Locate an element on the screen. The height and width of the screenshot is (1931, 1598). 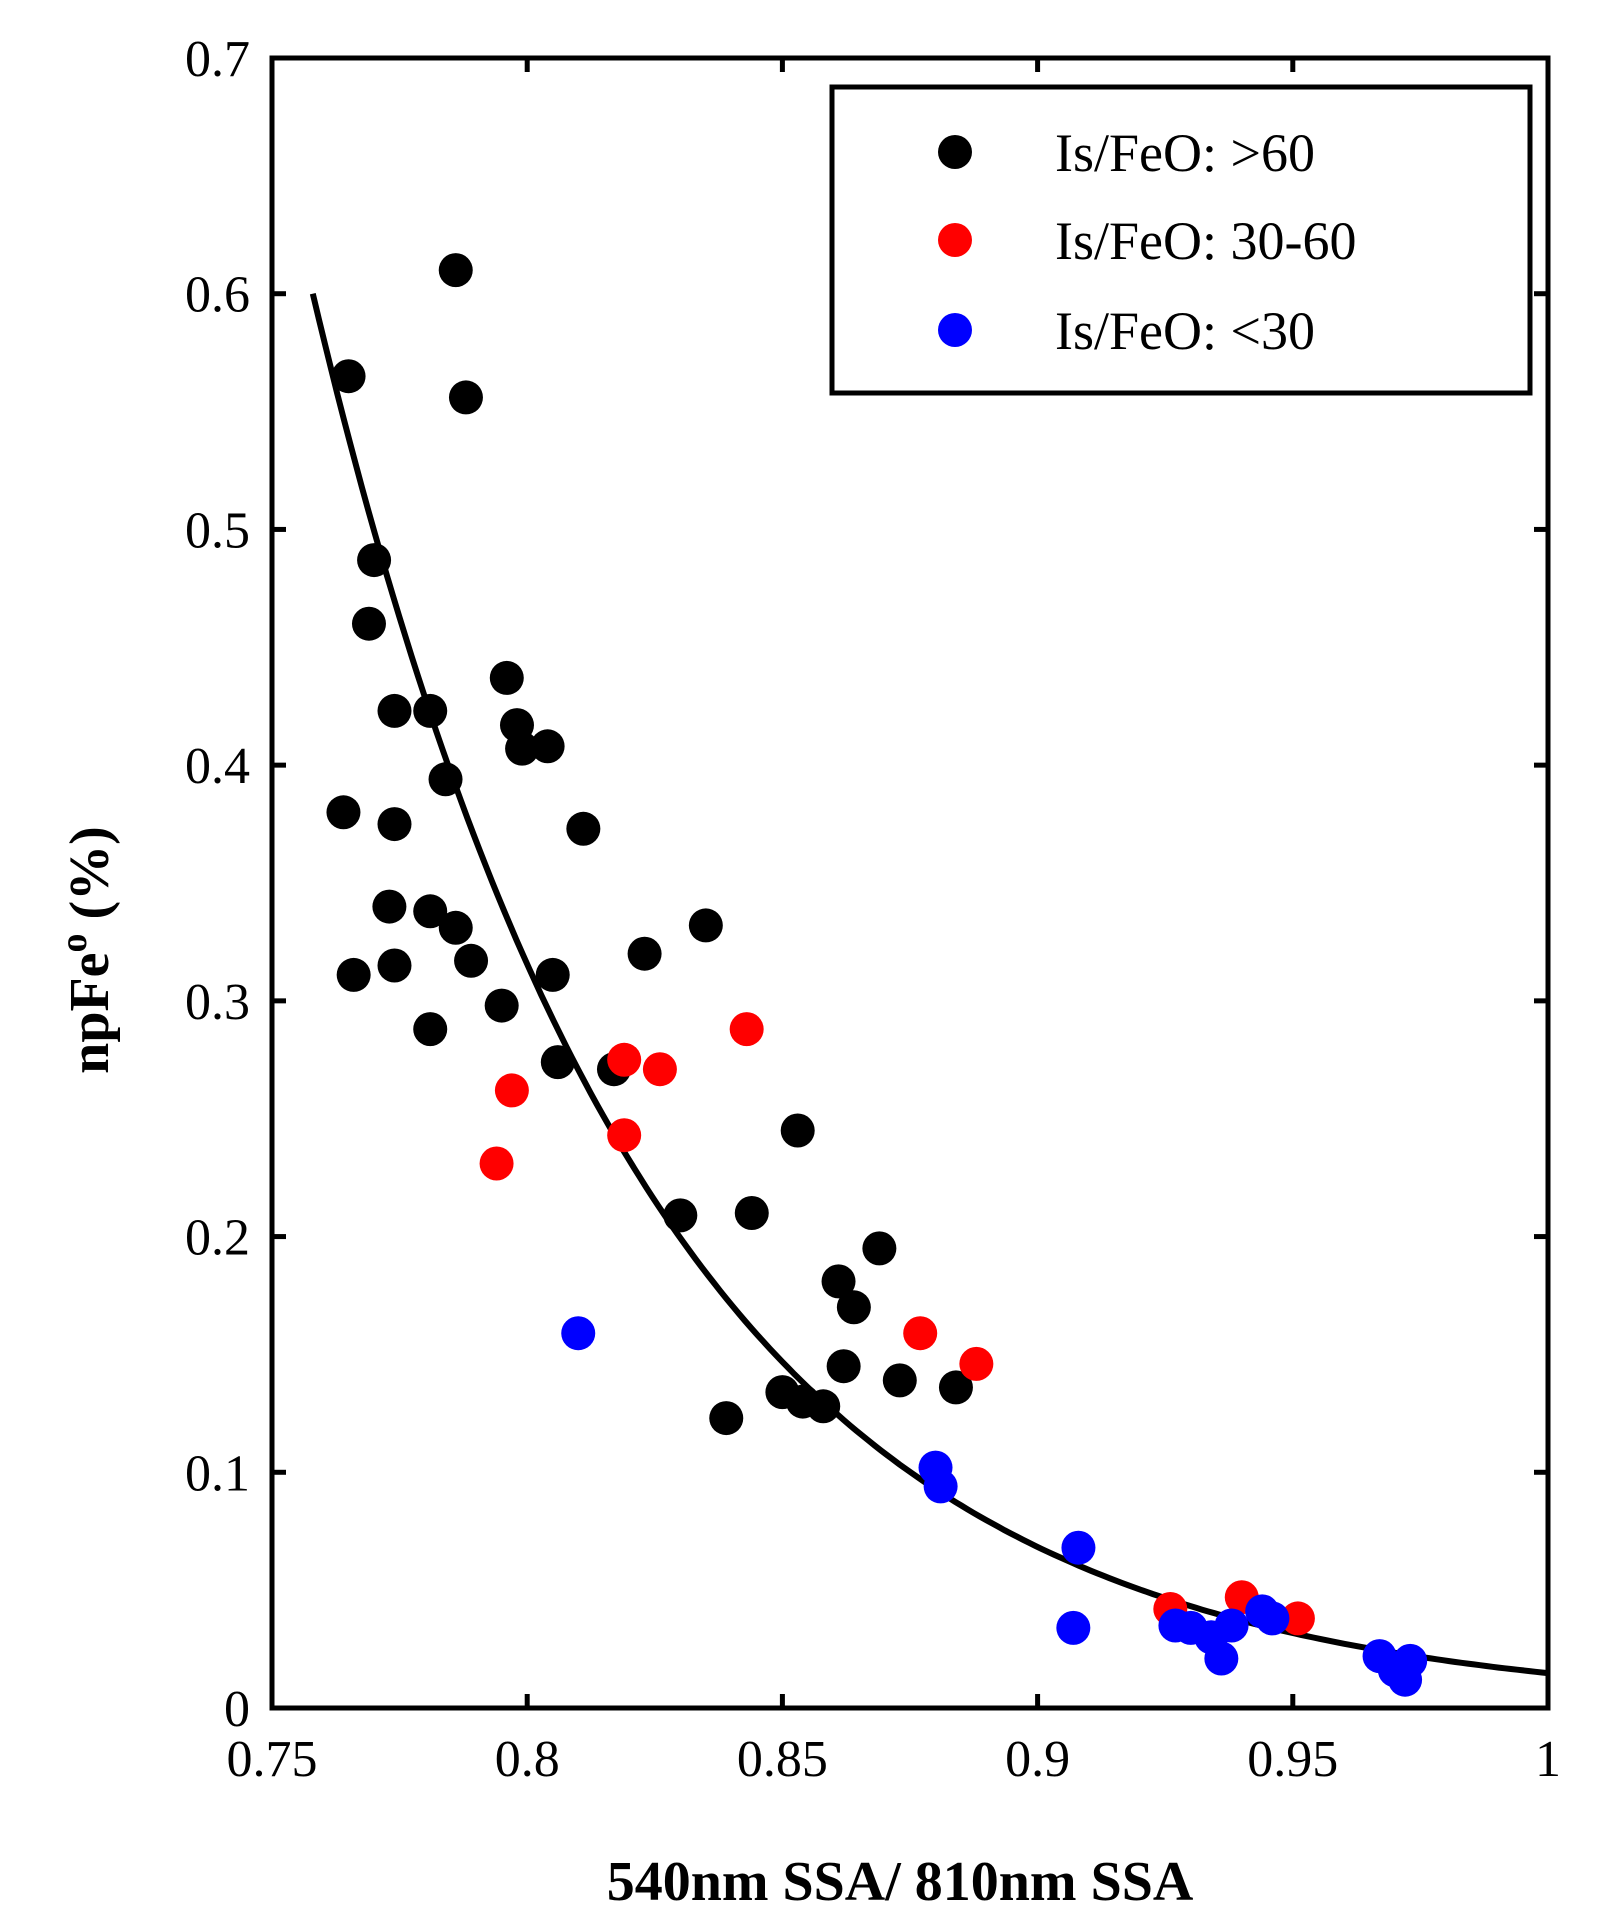
legend: Is/FeO: >60 Is/FeO: 30-60 Is/FeO: <30 is located at coordinates (1181, 240).